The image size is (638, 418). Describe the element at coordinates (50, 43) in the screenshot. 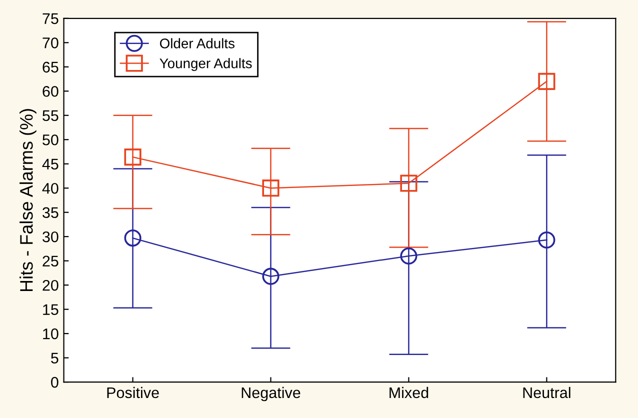

I see `y-tick-label: 70` at that location.